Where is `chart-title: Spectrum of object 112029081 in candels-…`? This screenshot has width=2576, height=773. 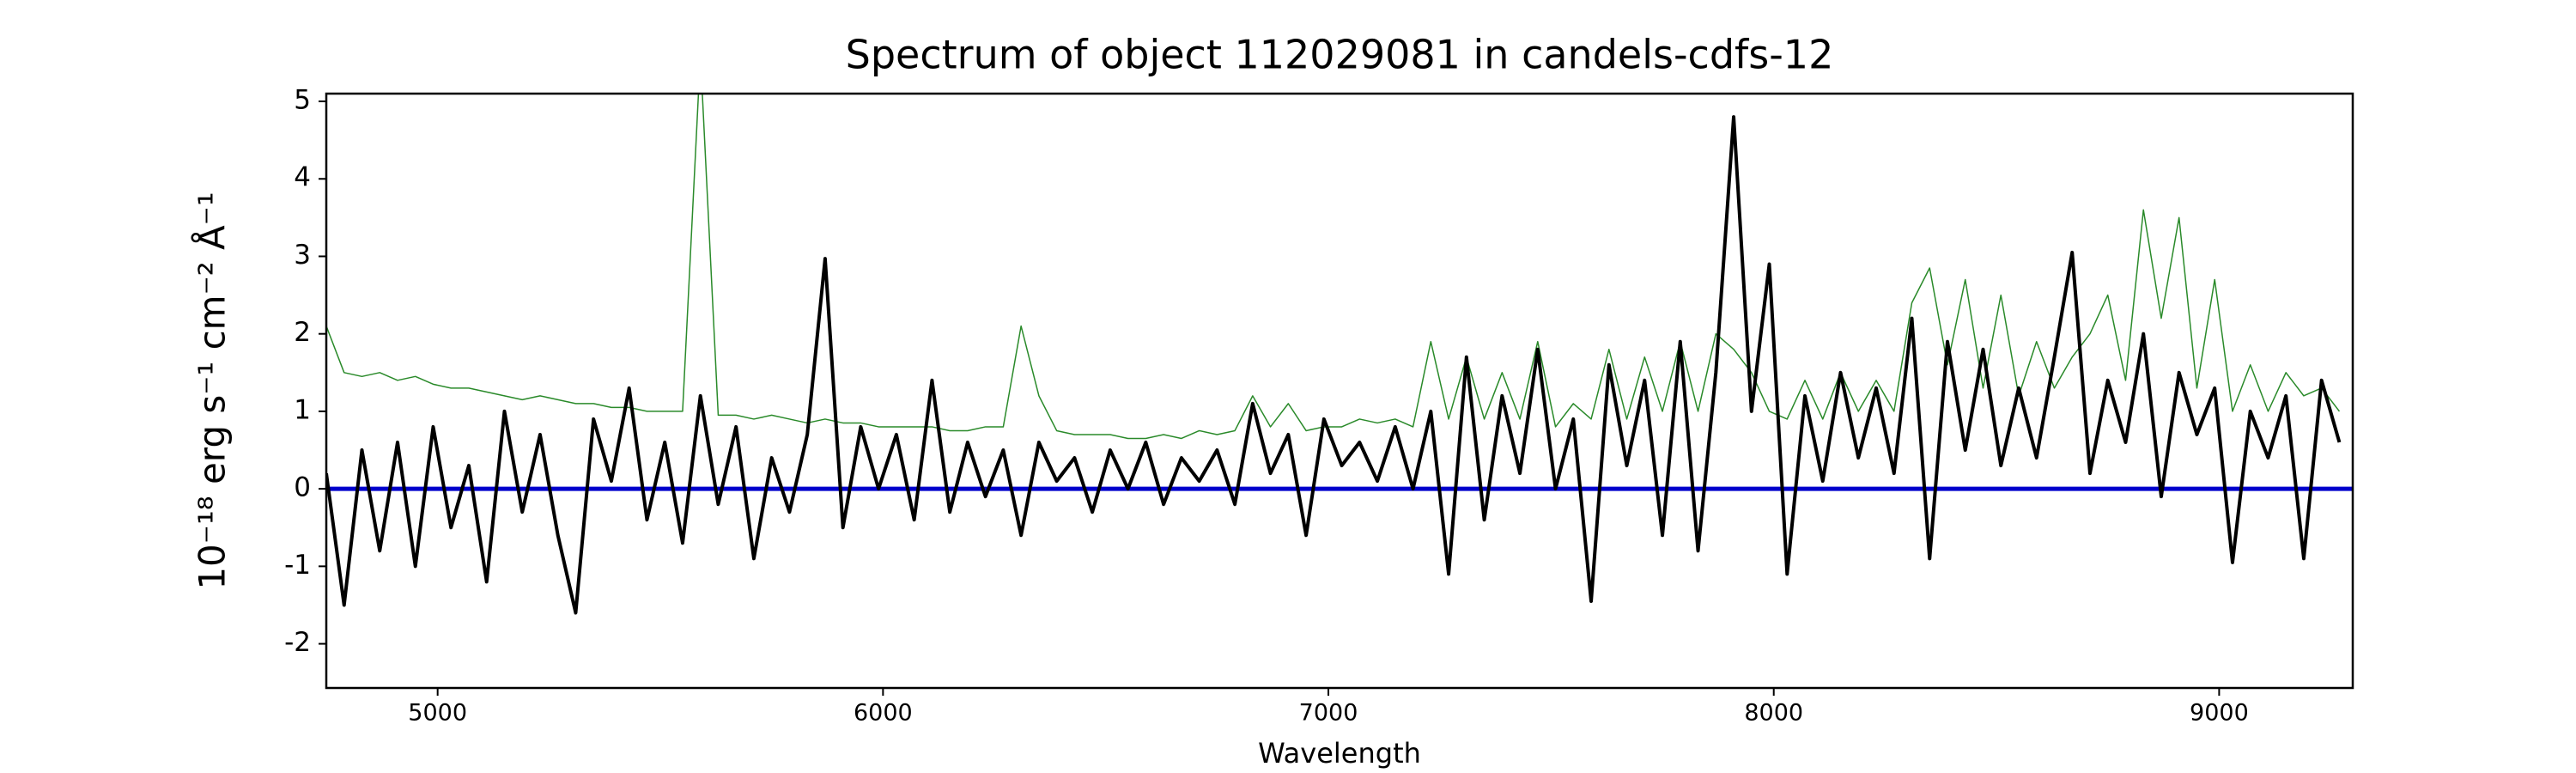
chart-title: Spectrum of object 112029081 in candels-… is located at coordinates (1340, 55).